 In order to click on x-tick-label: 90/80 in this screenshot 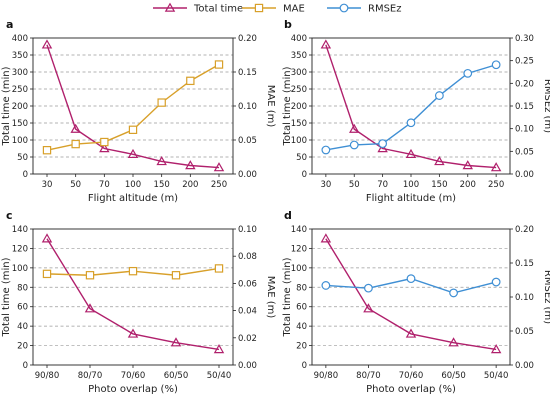, I will do `click(326, 376)`.